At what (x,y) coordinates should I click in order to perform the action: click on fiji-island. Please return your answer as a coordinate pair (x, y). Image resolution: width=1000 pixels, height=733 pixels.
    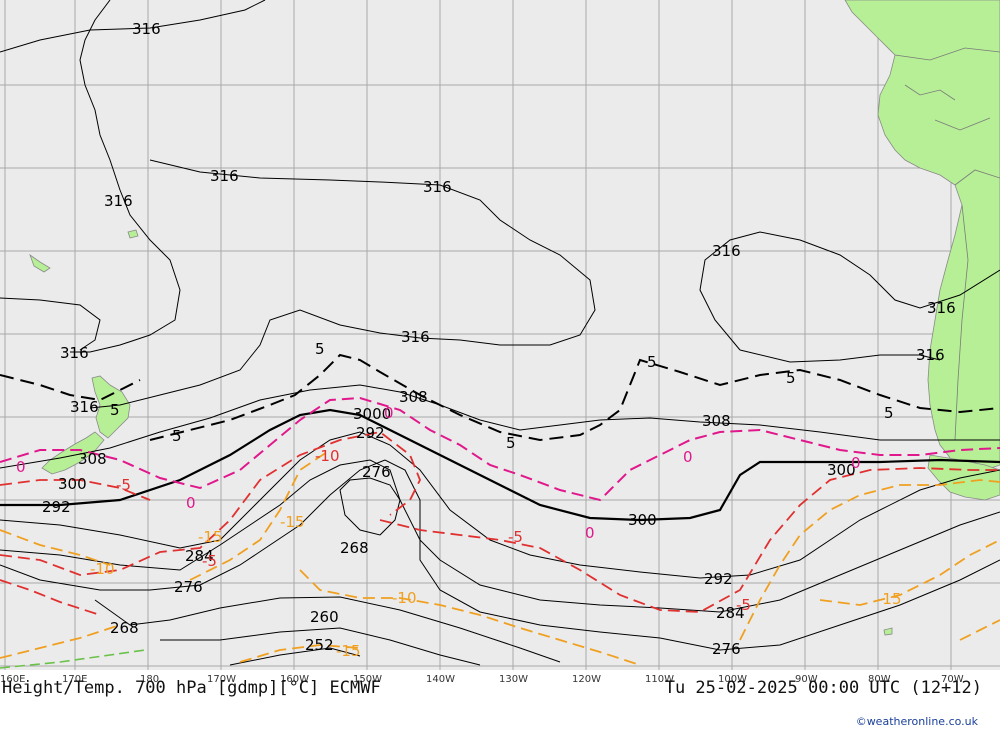
    Looking at the image, I should click on (40, 263).